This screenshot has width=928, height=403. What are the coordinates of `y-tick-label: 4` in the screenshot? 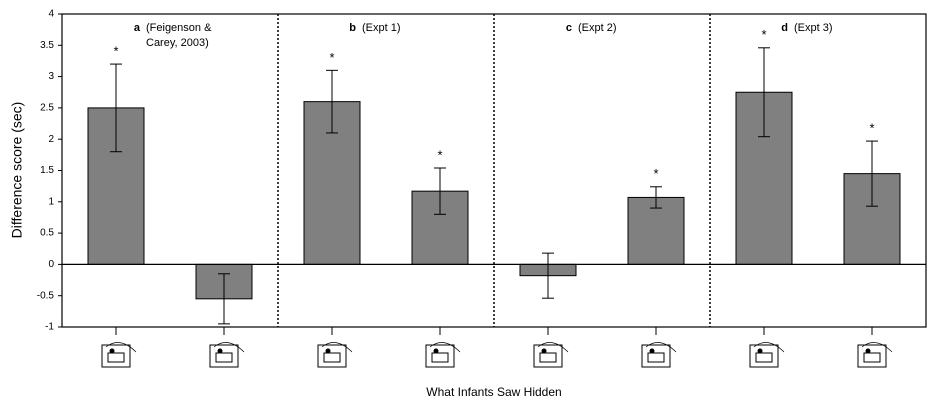 It's located at (51, 14).